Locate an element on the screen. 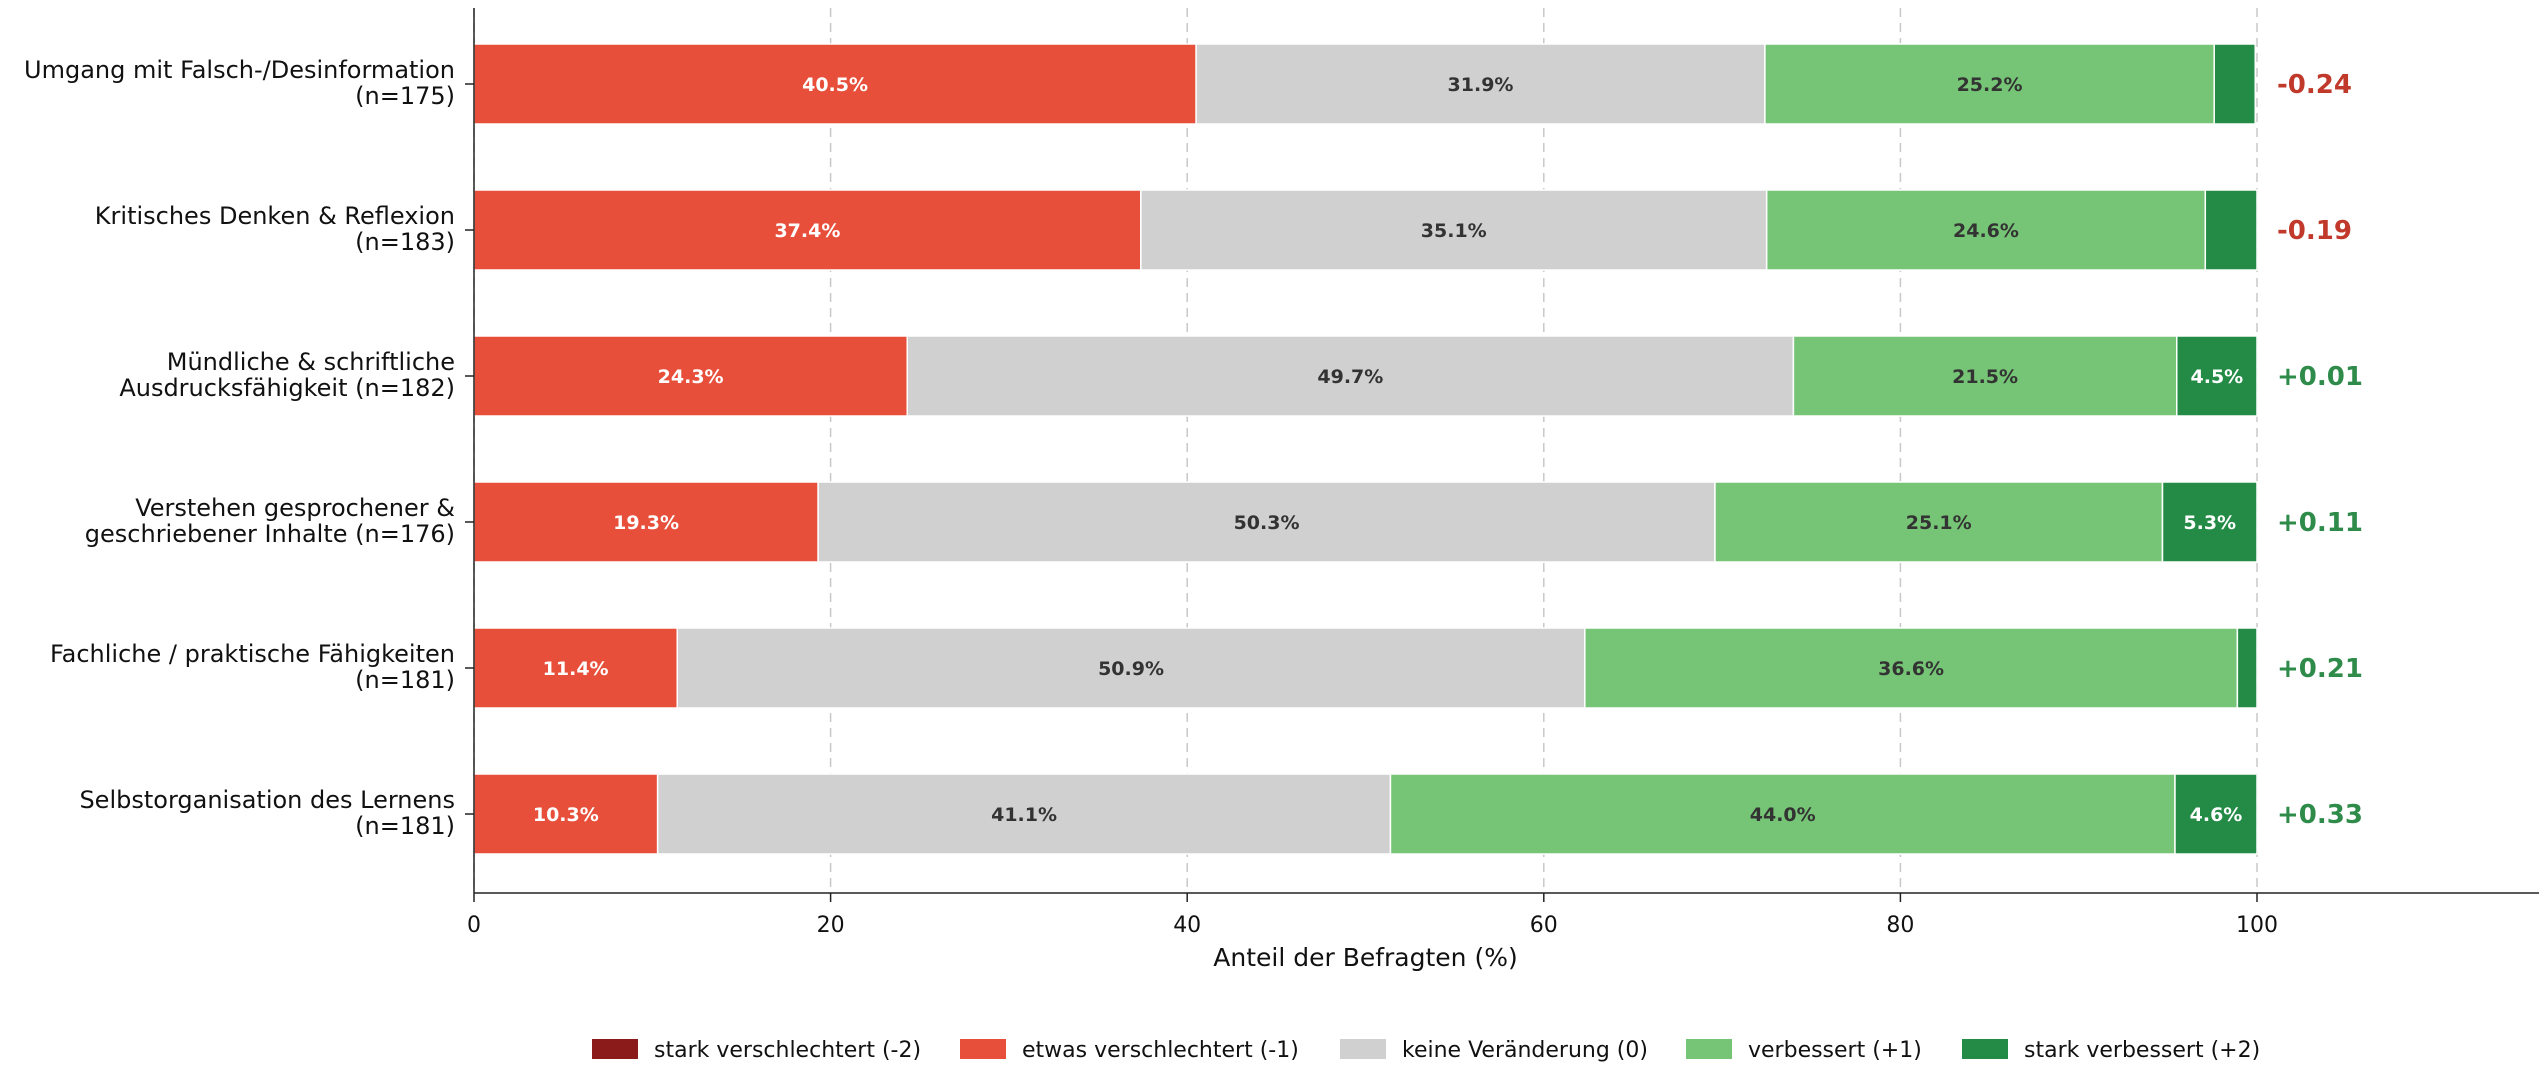 The image size is (2539, 1075). segment-label: 11.4% is located at coordinates (576, 669).